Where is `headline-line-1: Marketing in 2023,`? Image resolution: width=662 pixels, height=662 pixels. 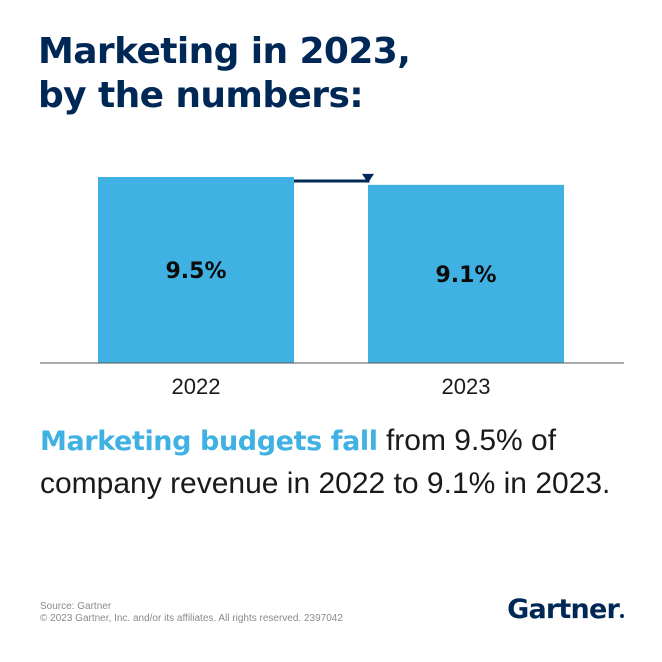
headline-line-1: Marketing in 2023, is located at coordinates (224, 51).